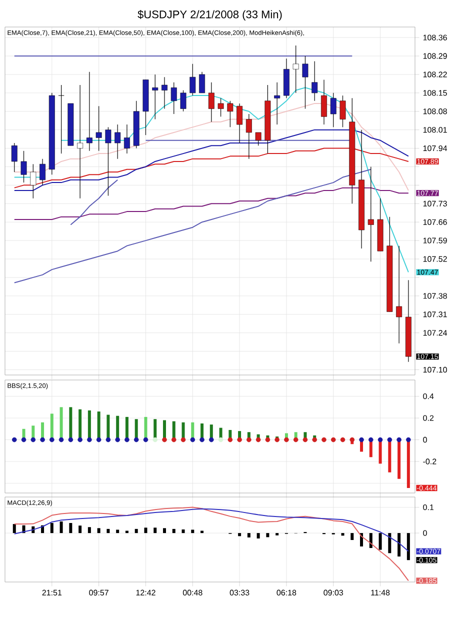 This screenshot has height=625, width=473. I want to click on x-tick-label: 09:57, so click(98, 593).